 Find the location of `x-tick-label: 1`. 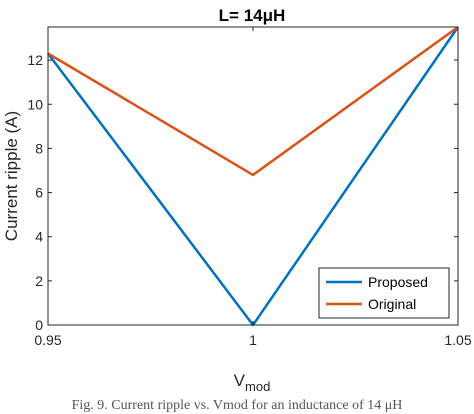

x-tick-label: 1 is located at coordinates (253, 340).